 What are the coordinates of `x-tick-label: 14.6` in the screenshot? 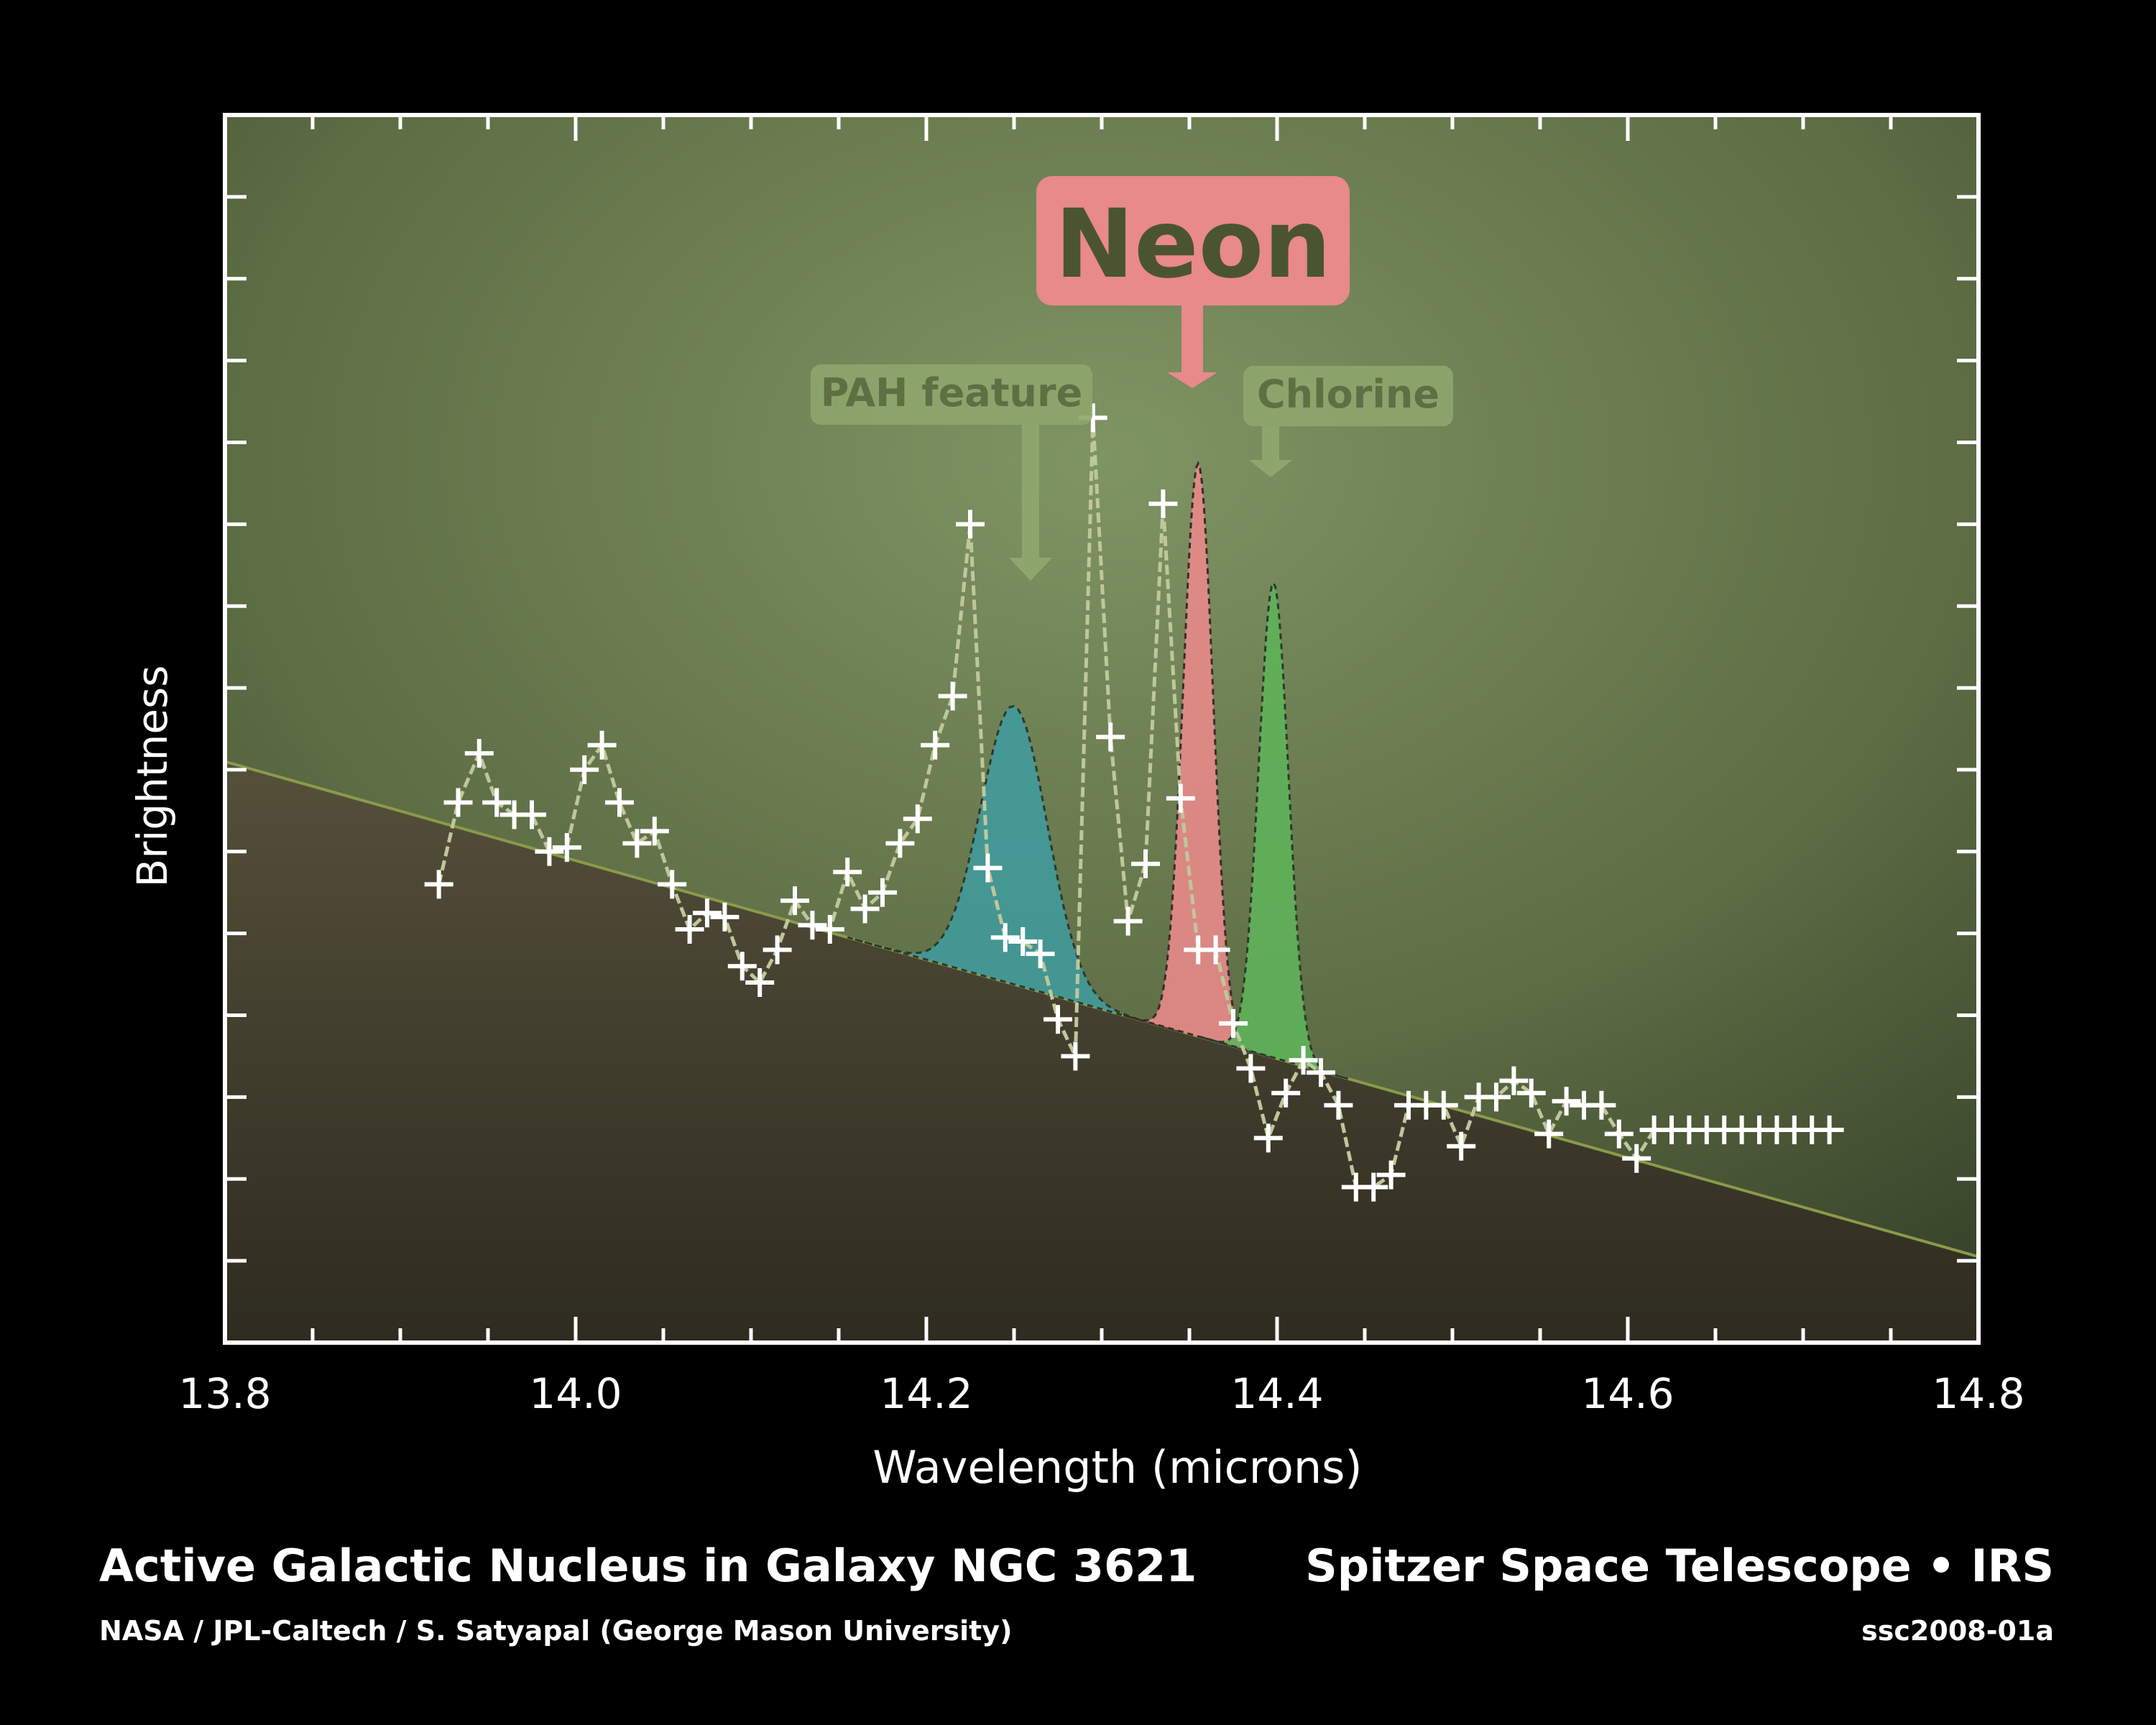 It's located at (1627, 1393).